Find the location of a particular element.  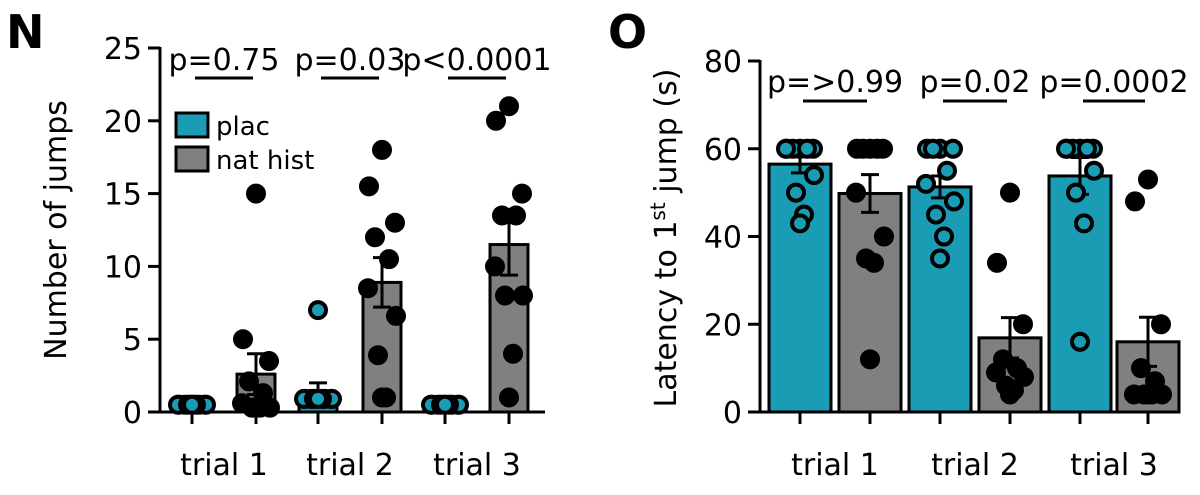

legend-swatch-plac is located at coordinates (192, 125).